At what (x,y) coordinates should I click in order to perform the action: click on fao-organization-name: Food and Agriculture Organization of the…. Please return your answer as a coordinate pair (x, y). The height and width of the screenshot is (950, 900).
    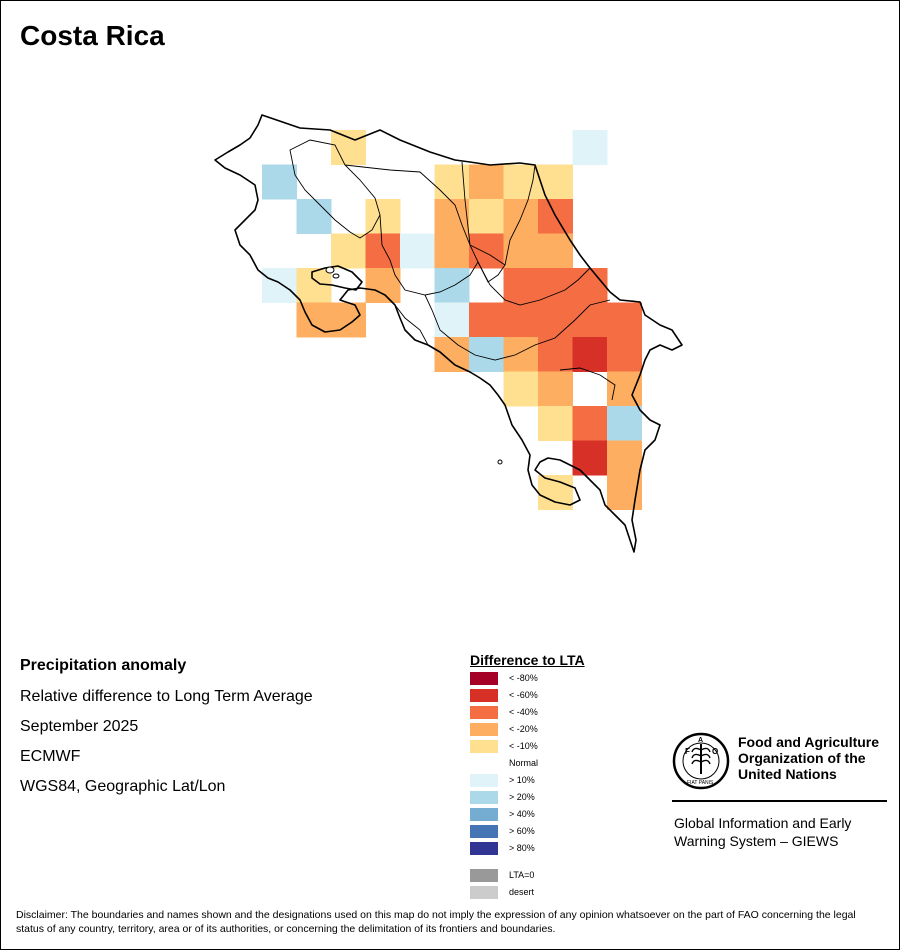
    Looking at the image, I should click on (808, 758).